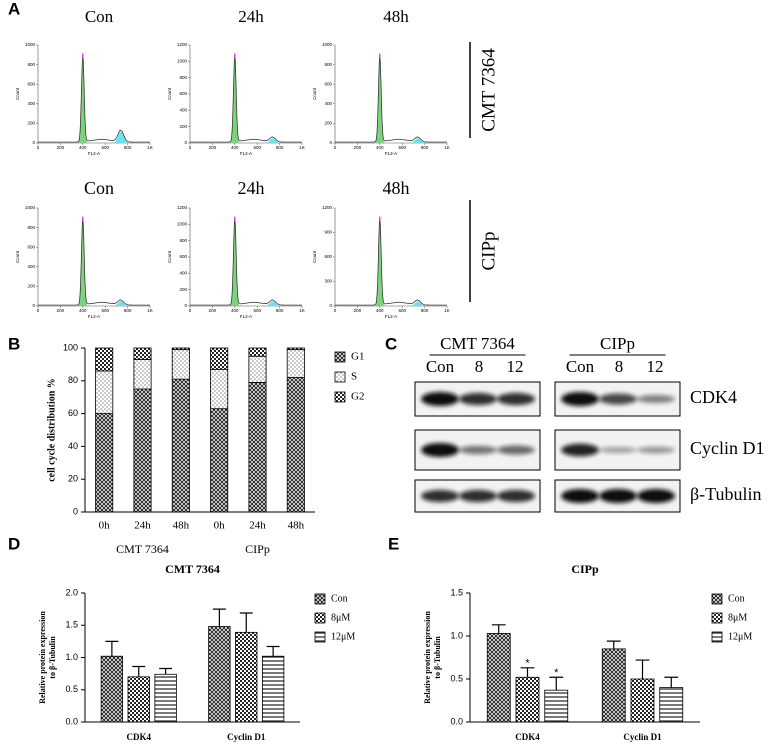 This screenshot has width=778, height=746. Describe the element at coordinates (396, 16) in the screenshot. I see `plot-title: 48h` at that location.